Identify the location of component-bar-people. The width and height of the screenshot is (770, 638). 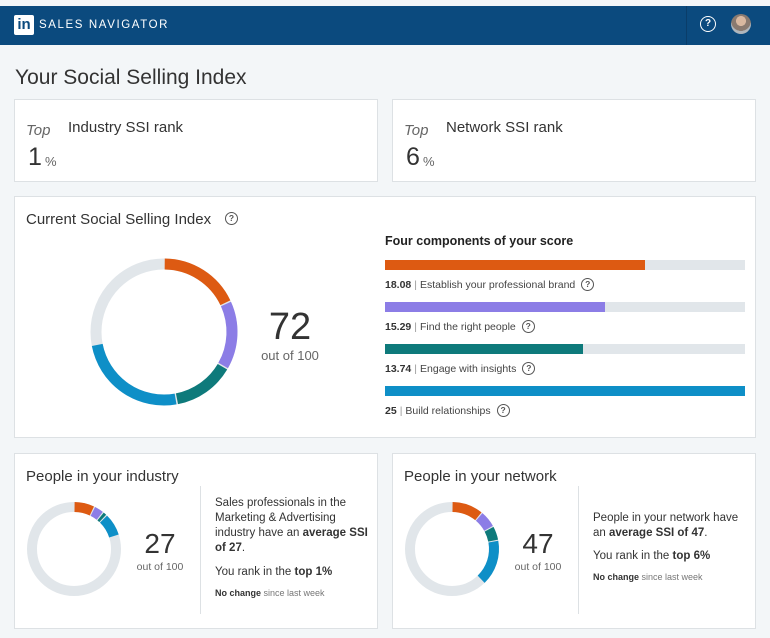
(565, 307).